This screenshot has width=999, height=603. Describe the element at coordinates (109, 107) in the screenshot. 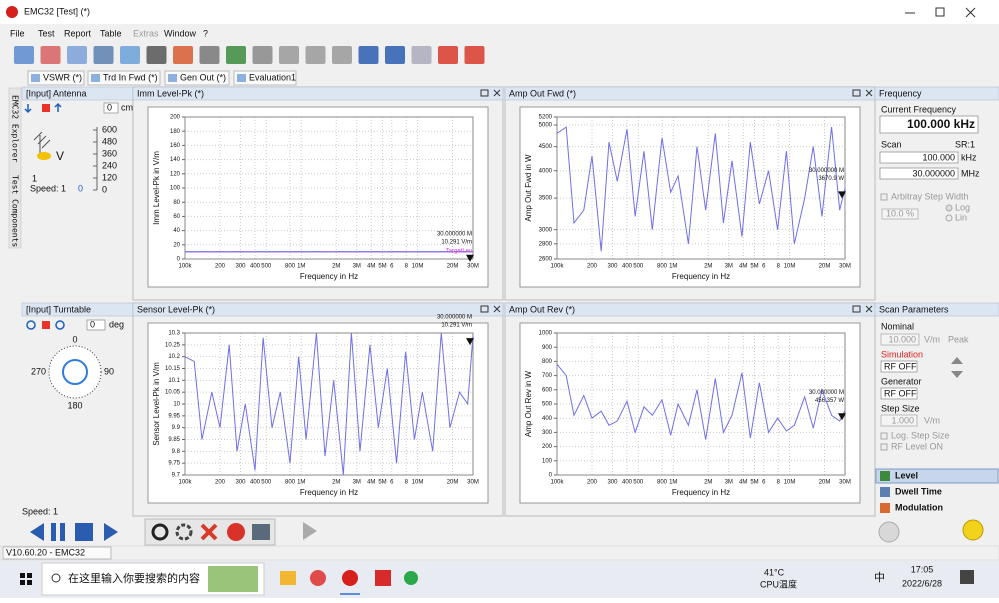

I see `height-value: 0` at that location.